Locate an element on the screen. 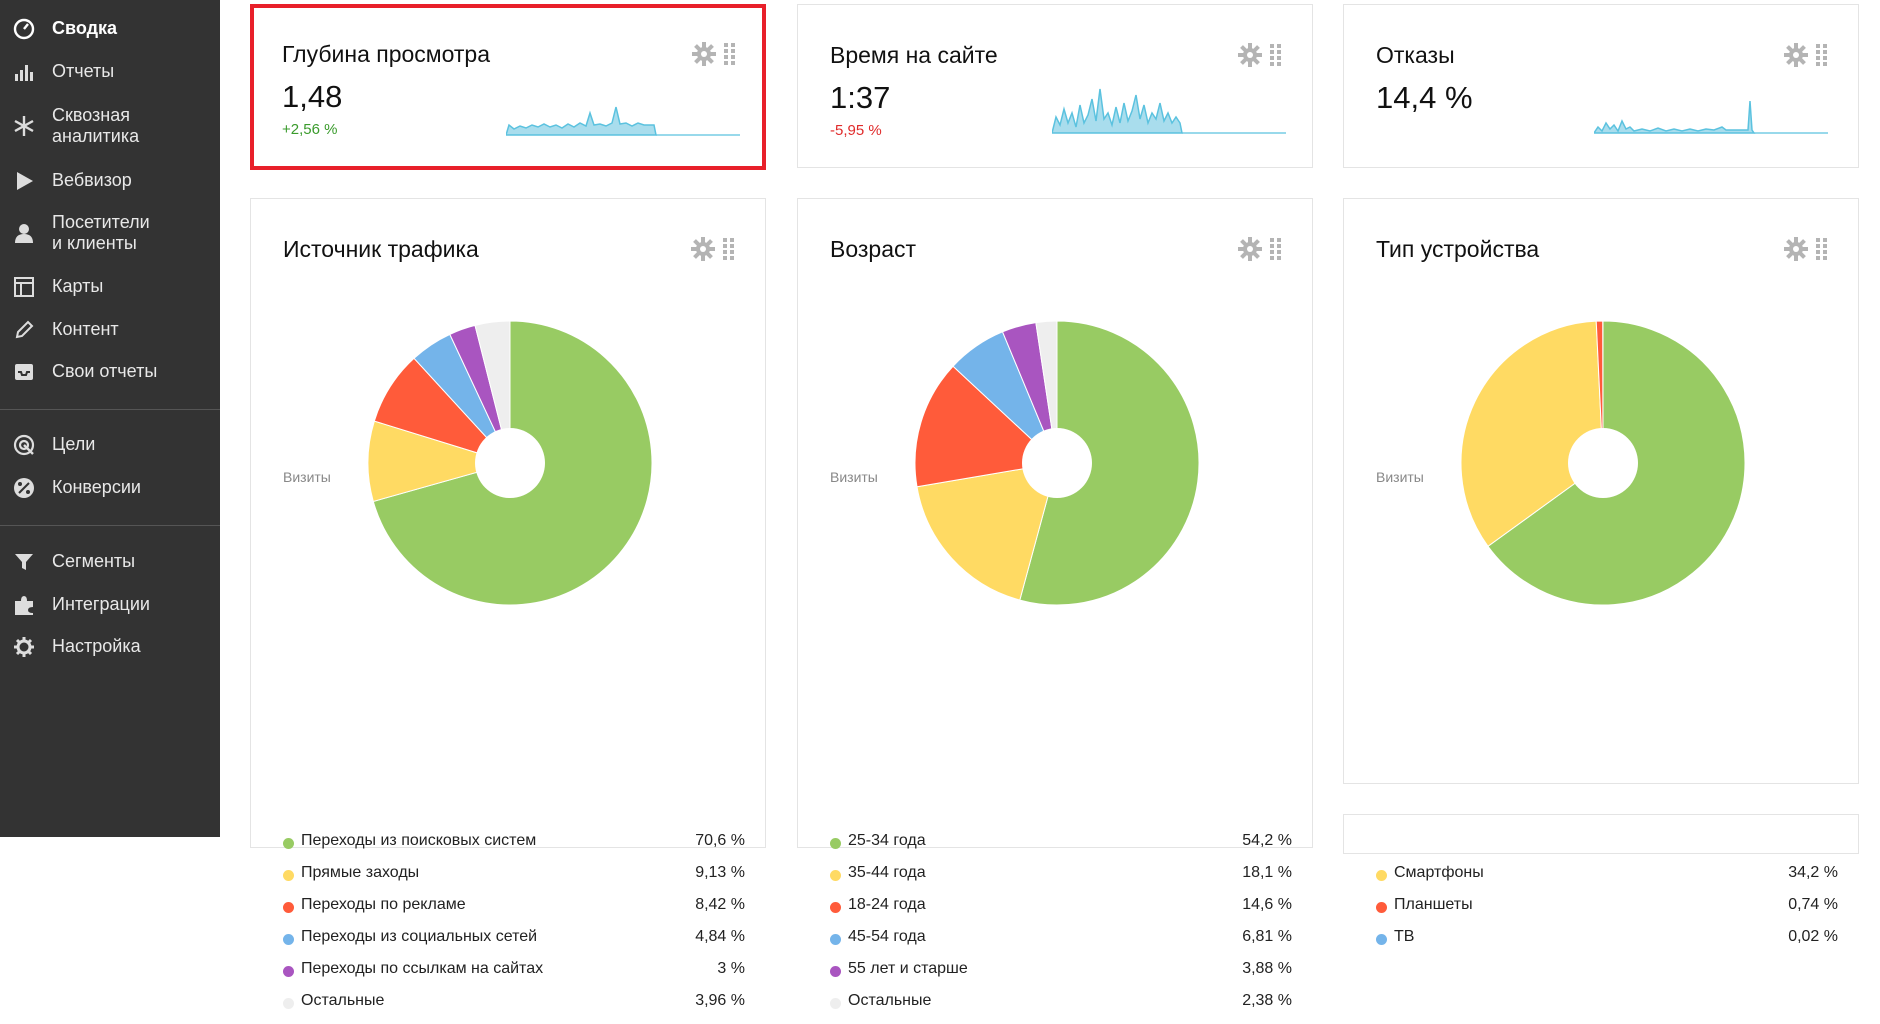  legend-value: 6,81 % is located at coordinates (1267, 937).